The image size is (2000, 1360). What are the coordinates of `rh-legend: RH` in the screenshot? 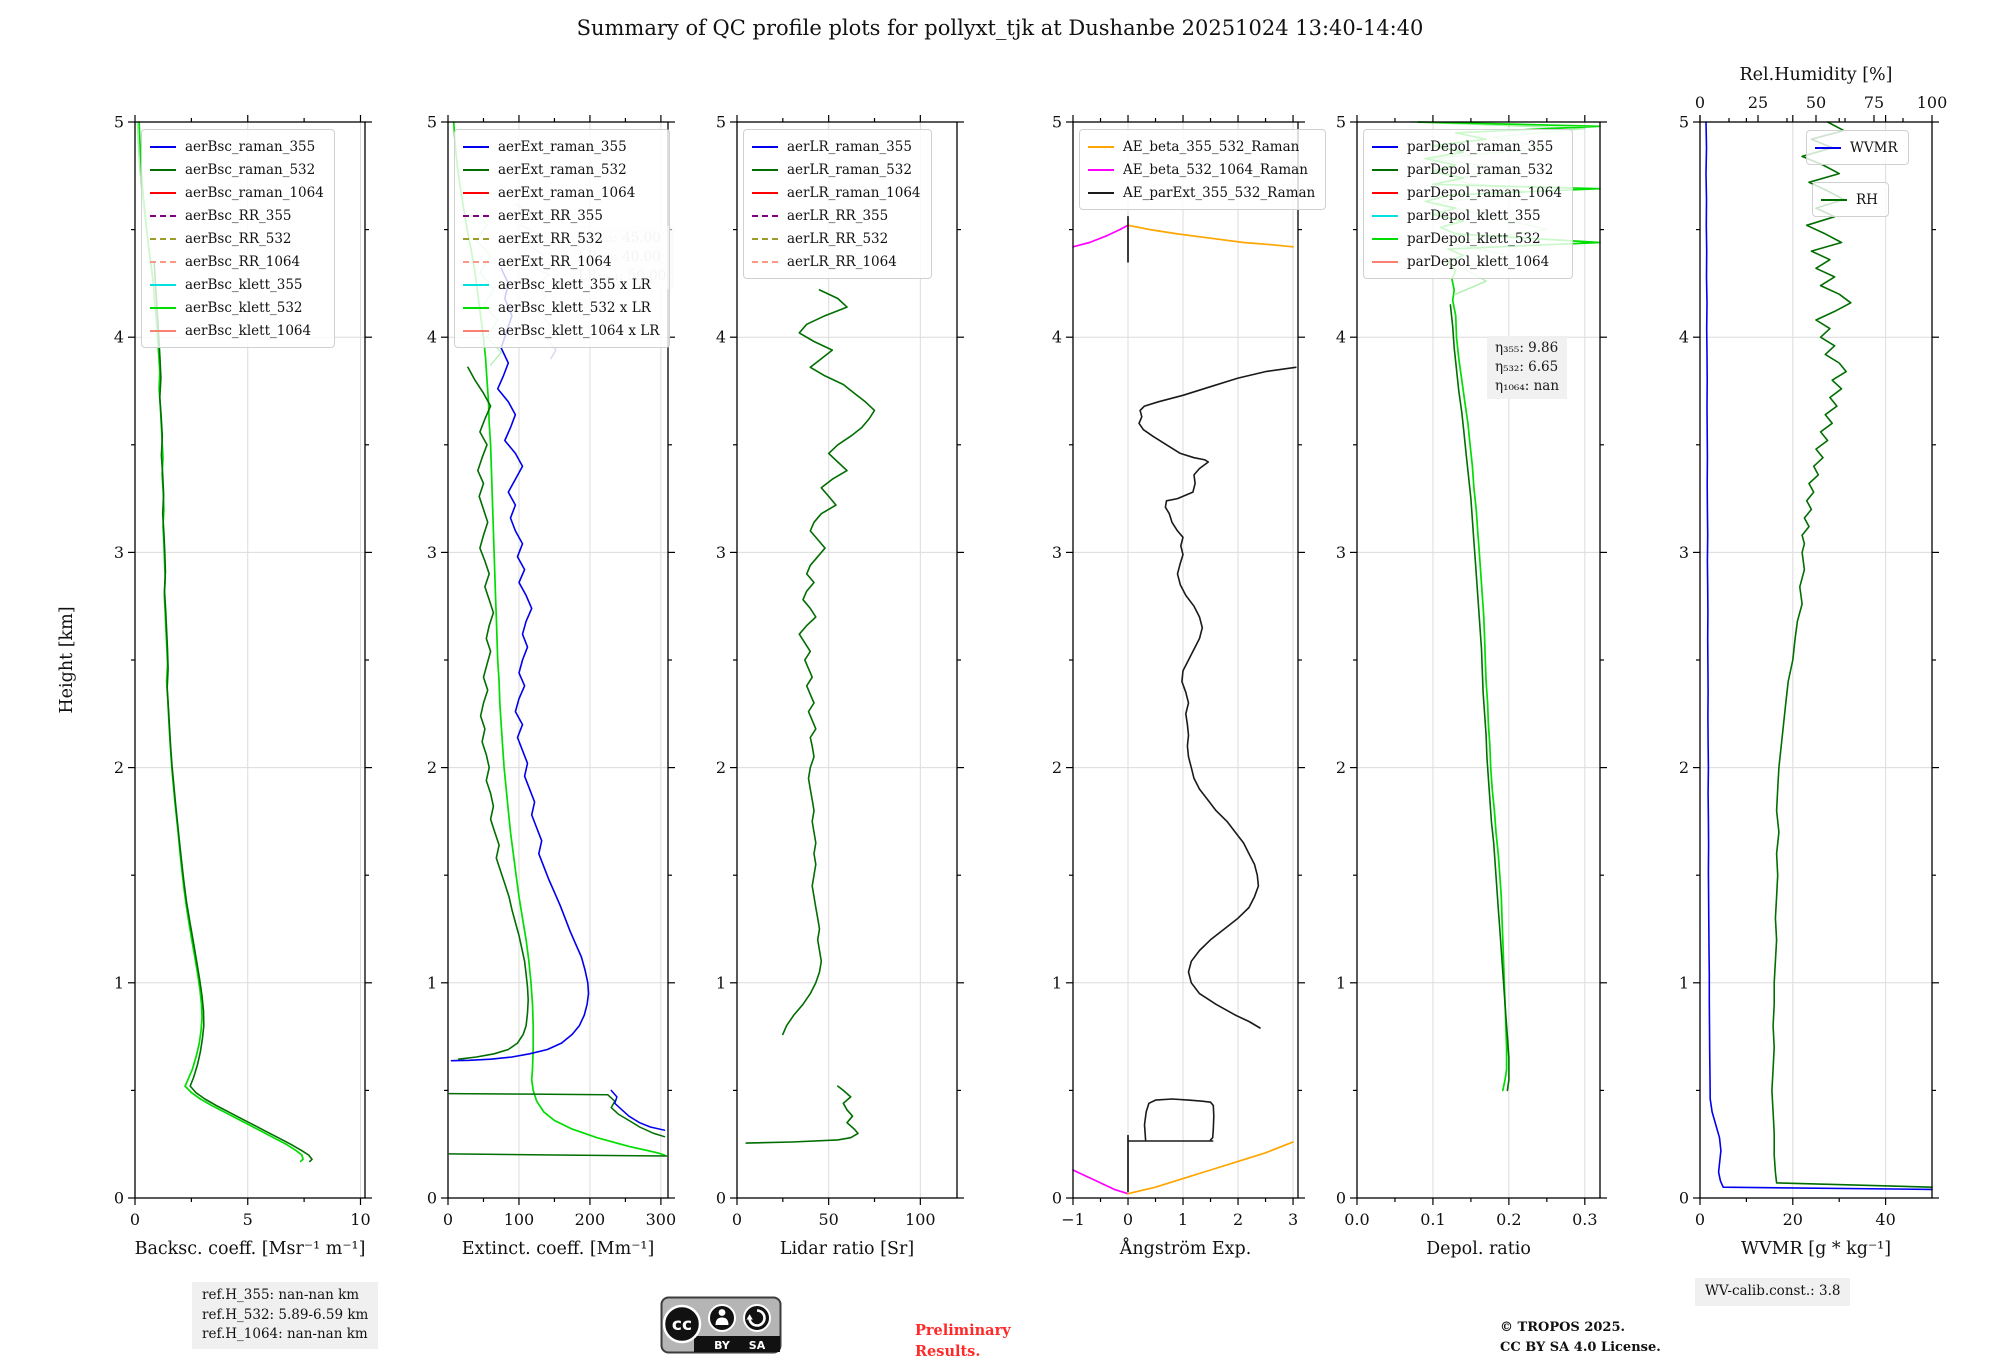 It's located at (1850, 199).